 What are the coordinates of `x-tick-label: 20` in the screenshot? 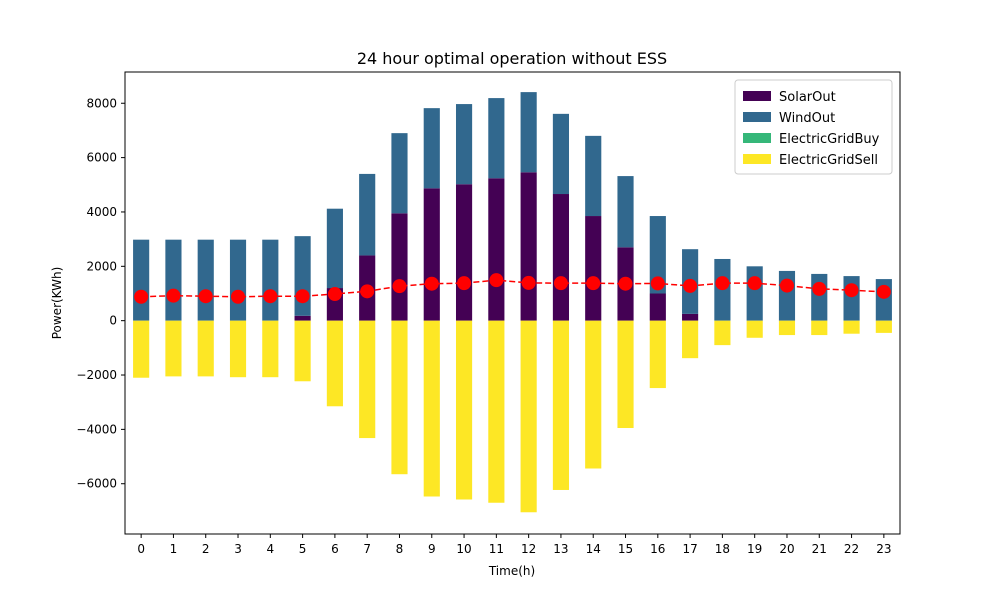 It's located at (786, 549).